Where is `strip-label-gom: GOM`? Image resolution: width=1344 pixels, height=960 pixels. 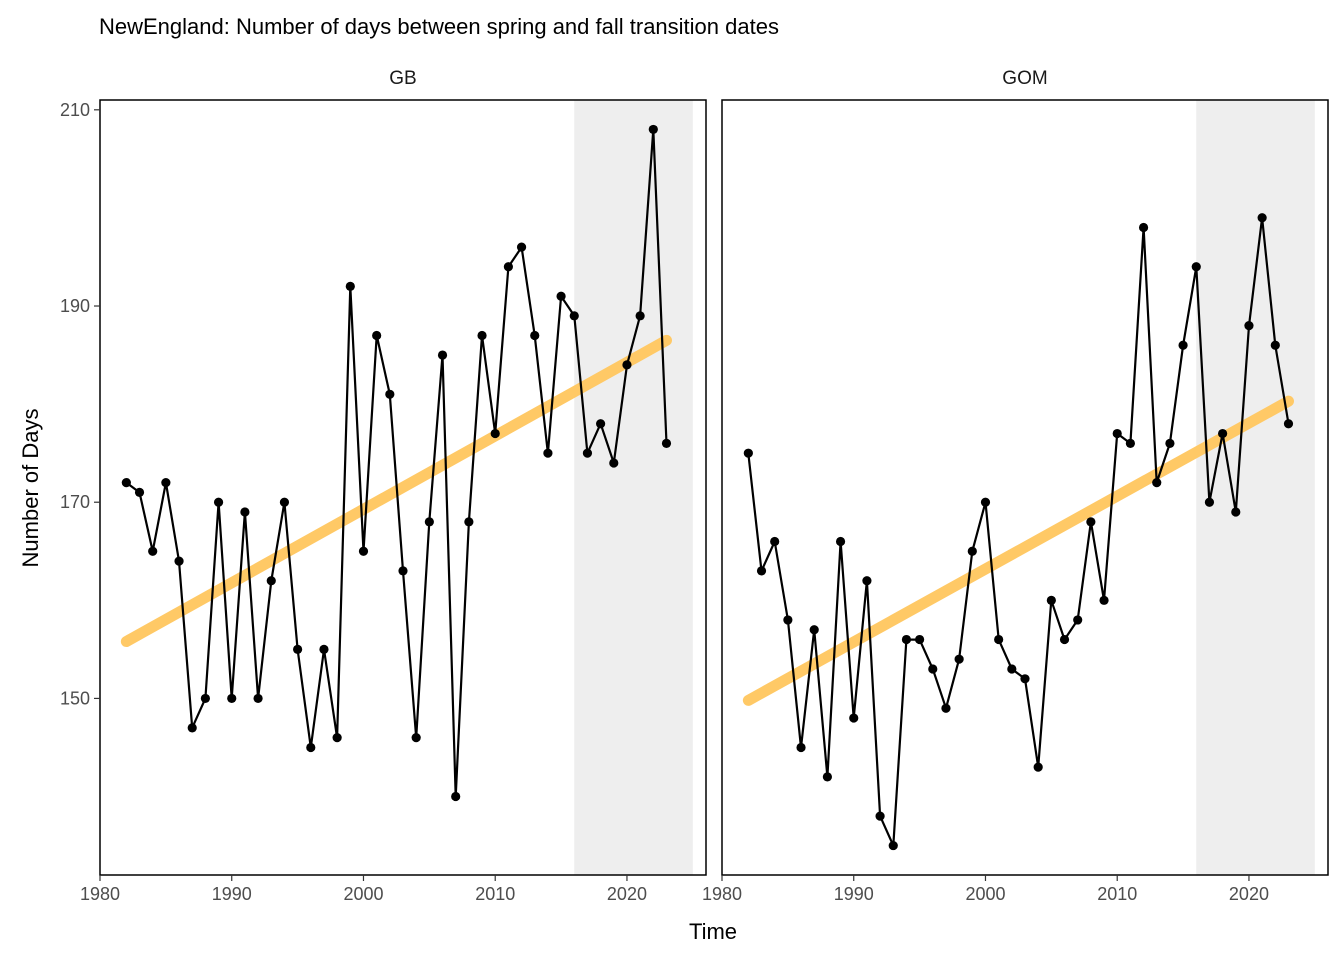
strip-label-gom: GOM is located at coordinates (1024, 78).